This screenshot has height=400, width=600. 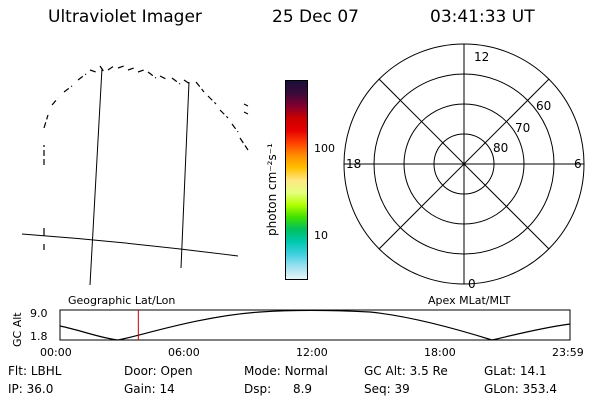 What do you see at coordinates (184, 352) in the screenshot?
I see `time-tick-6: 06:00` at bounding box center [184, 352].